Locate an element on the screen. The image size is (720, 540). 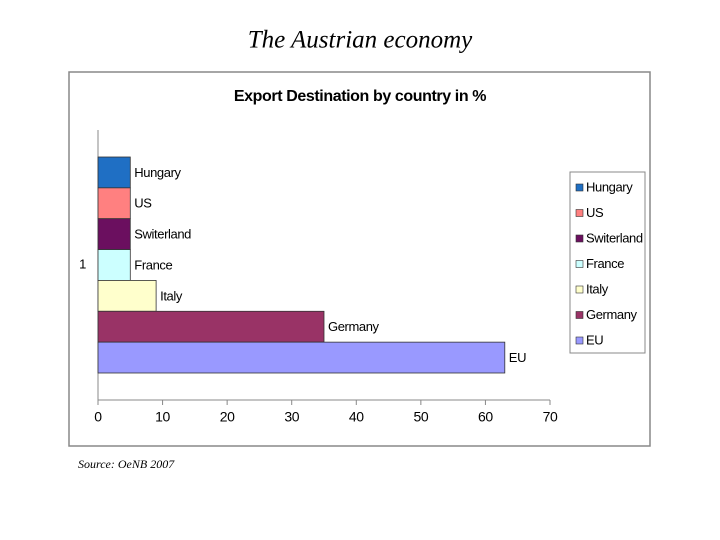
bar-label: Switerland is located at coordinates (162, 234).